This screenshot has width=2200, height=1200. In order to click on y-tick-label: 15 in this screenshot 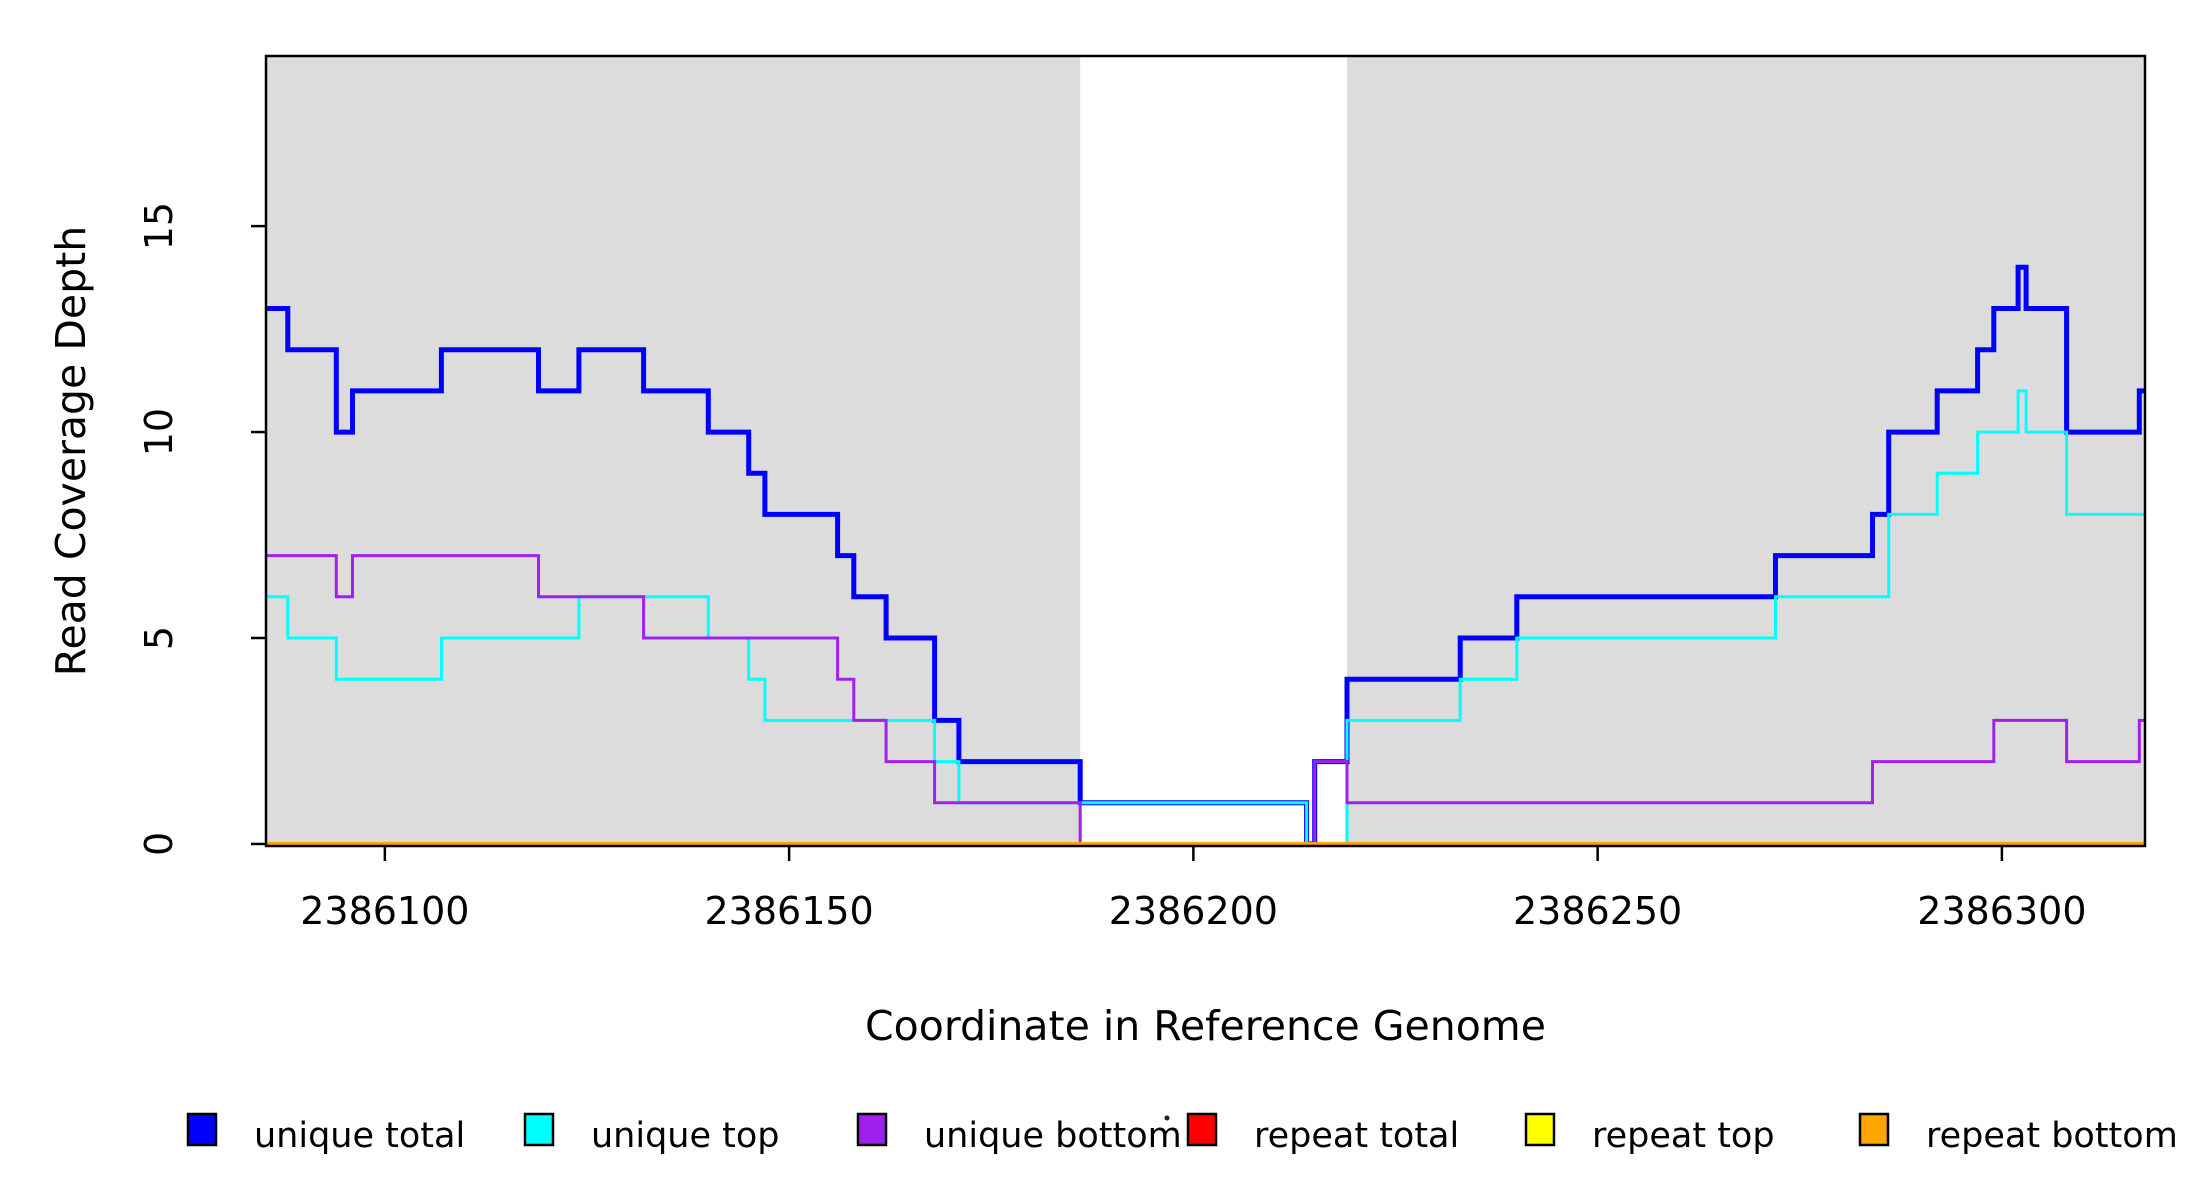, I will do `click(159, 226)`.